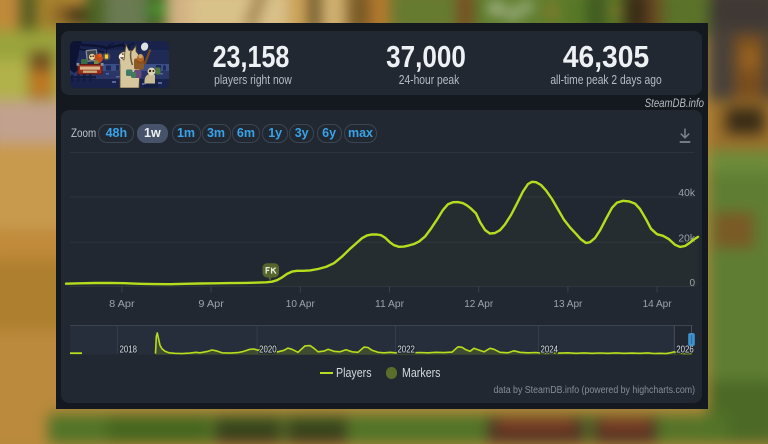  Describe the element at coordinates (550, 350) in the screenshot. I see `svg-text: 2024` at that location.